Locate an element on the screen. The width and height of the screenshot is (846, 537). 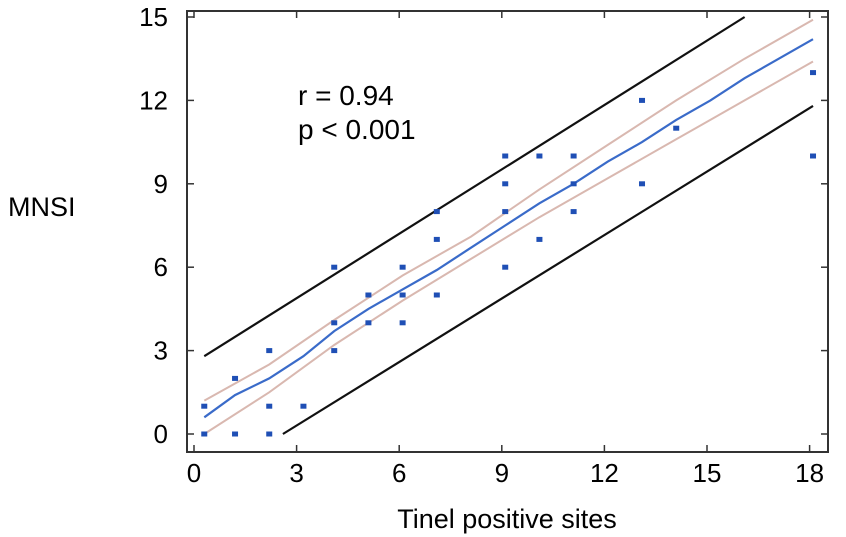
annotation-p: p < 0.001 is located at coordinates (357, 129).